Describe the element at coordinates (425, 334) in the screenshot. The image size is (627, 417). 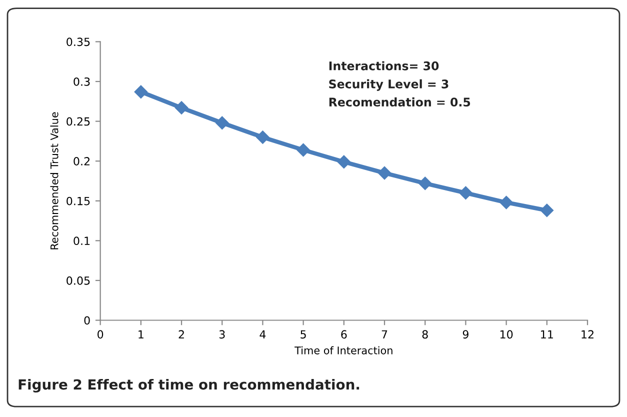
I see `x-tick-label: 8` at that location.